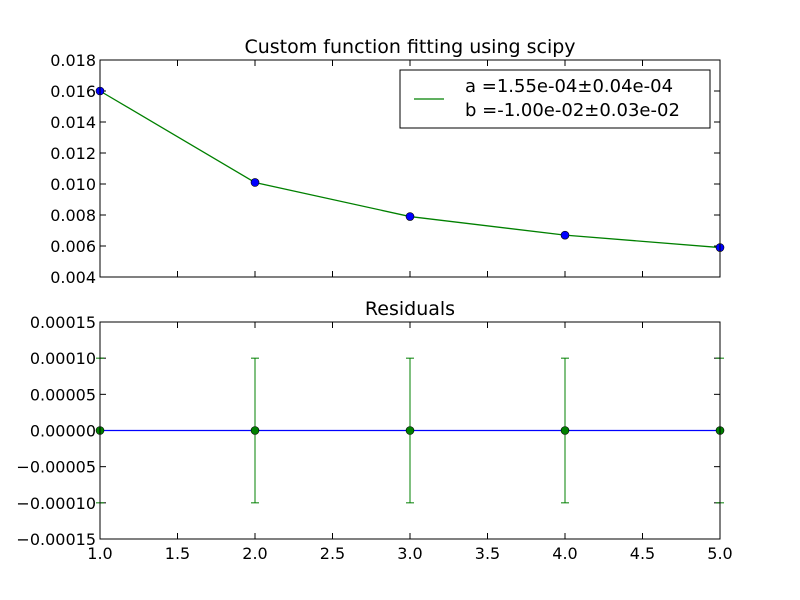 The height and width of the screenshot is (600, 800). I want to click on legend-entry-b: b =-1.00e-02±0.03e-02, so click(572, 110).